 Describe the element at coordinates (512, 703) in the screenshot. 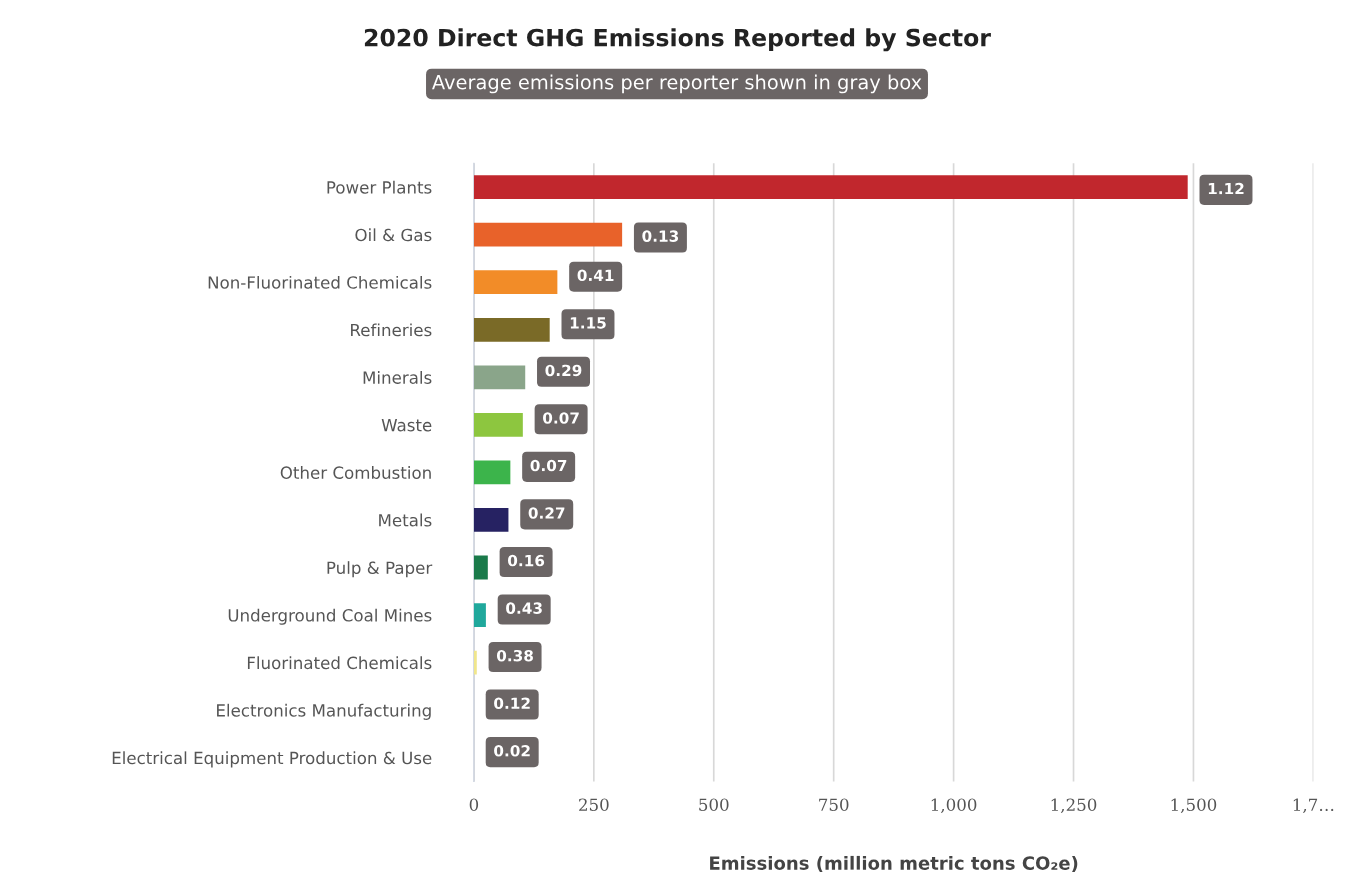

I see `annotation: 0.12` at that location.